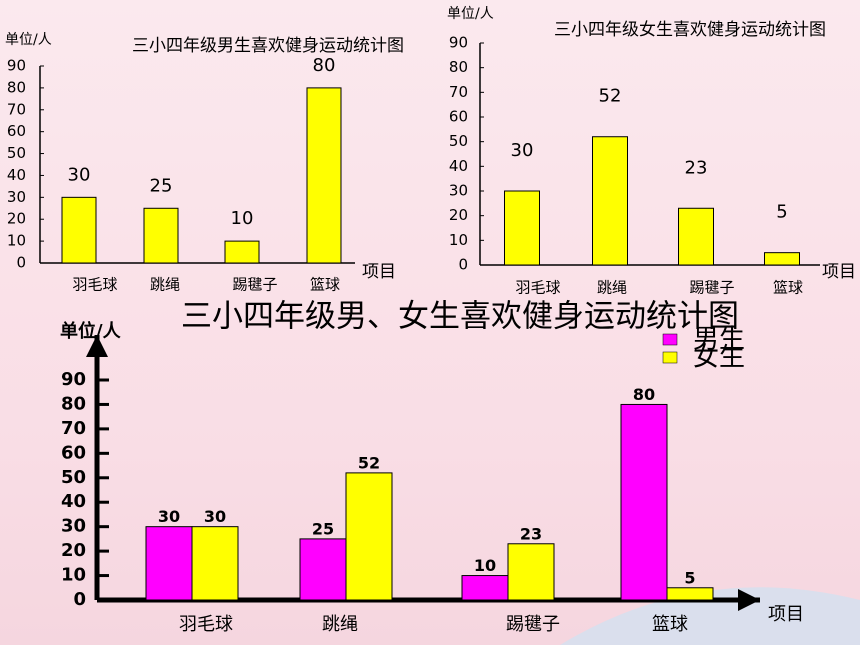 The height and width of the screenshot is (645, 860). I want to click on chart-title: 三小四年级男生喜欢健身运动统计图, so click(268, 46).